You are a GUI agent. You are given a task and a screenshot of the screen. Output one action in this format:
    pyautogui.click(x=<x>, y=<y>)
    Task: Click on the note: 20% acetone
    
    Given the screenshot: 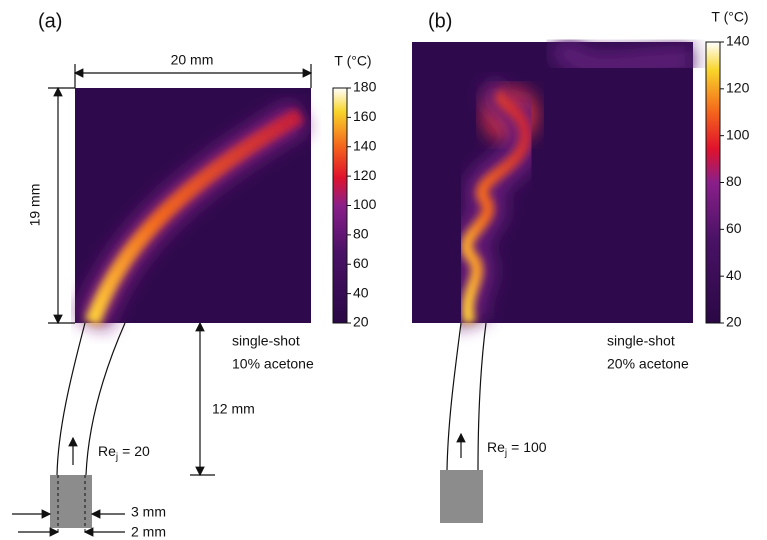 What is the action you would take?
    pyautogui.click(x=648, y=364)
    